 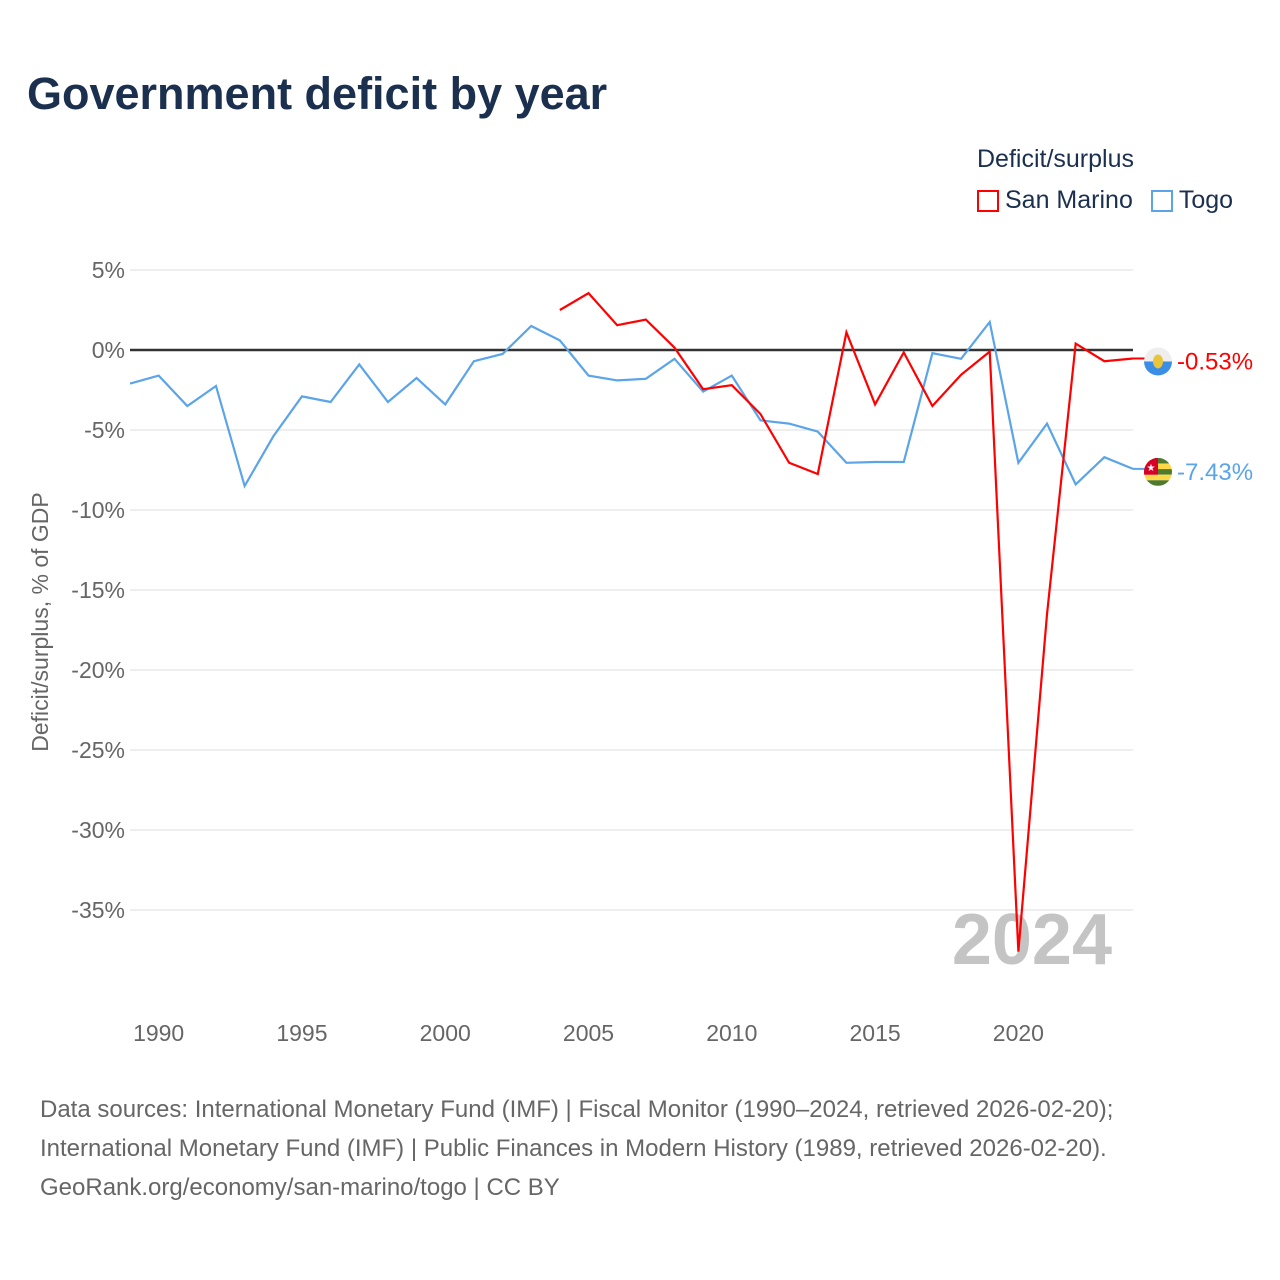 I want to click on x-tick-label: 2005, so click(x=588, y=1033).